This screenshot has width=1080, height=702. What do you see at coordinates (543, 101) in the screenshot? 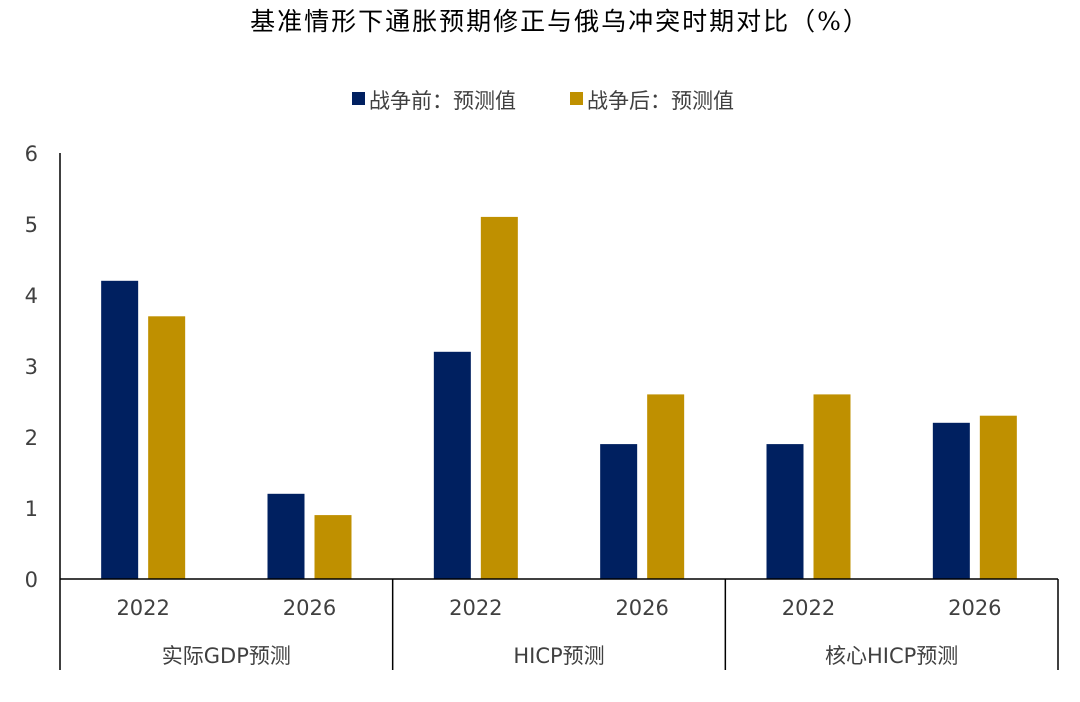
I see `legend: 战争前：预测值 战争后：预测值` at bounding box center [543, 101].